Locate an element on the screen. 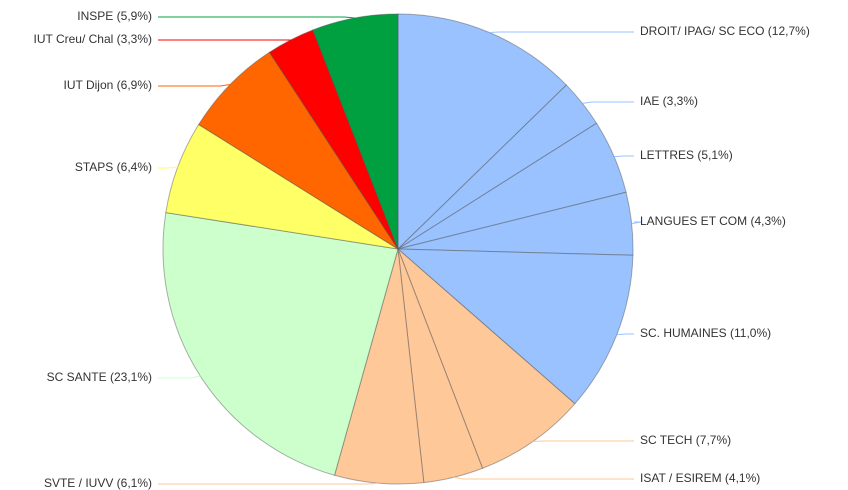 The height and width of the screenshot is (490, 848). slice-label: IUT Creu/ Chal (3,3%) is located at coordinates (93, 39).